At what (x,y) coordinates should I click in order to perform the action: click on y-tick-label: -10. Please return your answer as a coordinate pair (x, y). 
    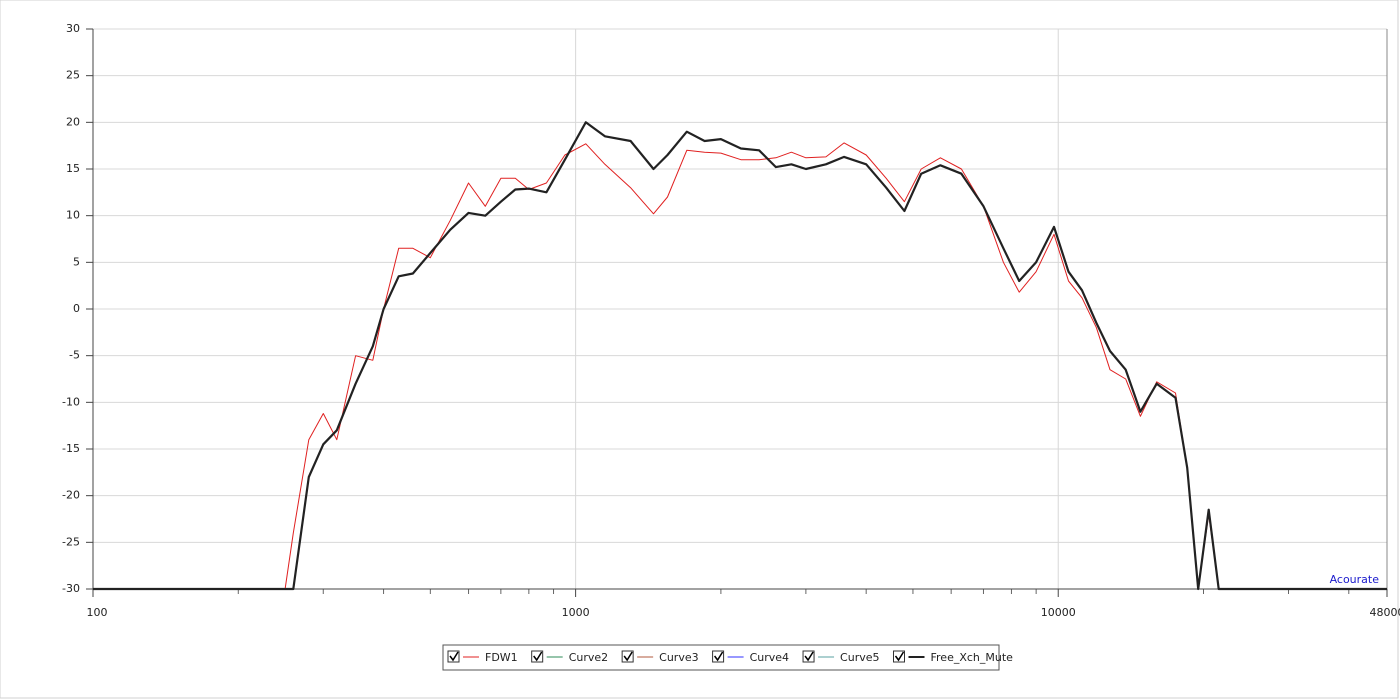
    Looking at the image, I should click on (71, 401).